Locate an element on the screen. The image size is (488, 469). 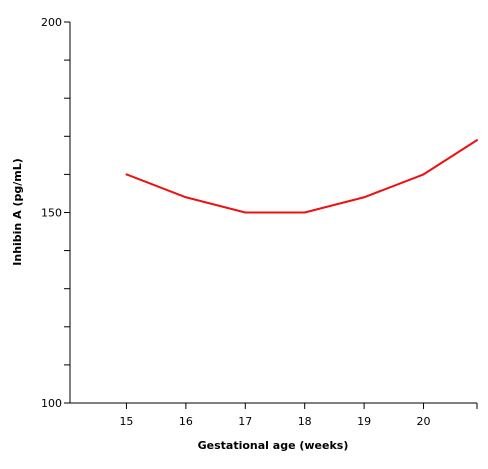
series-line is located at coordinates (302, 176).